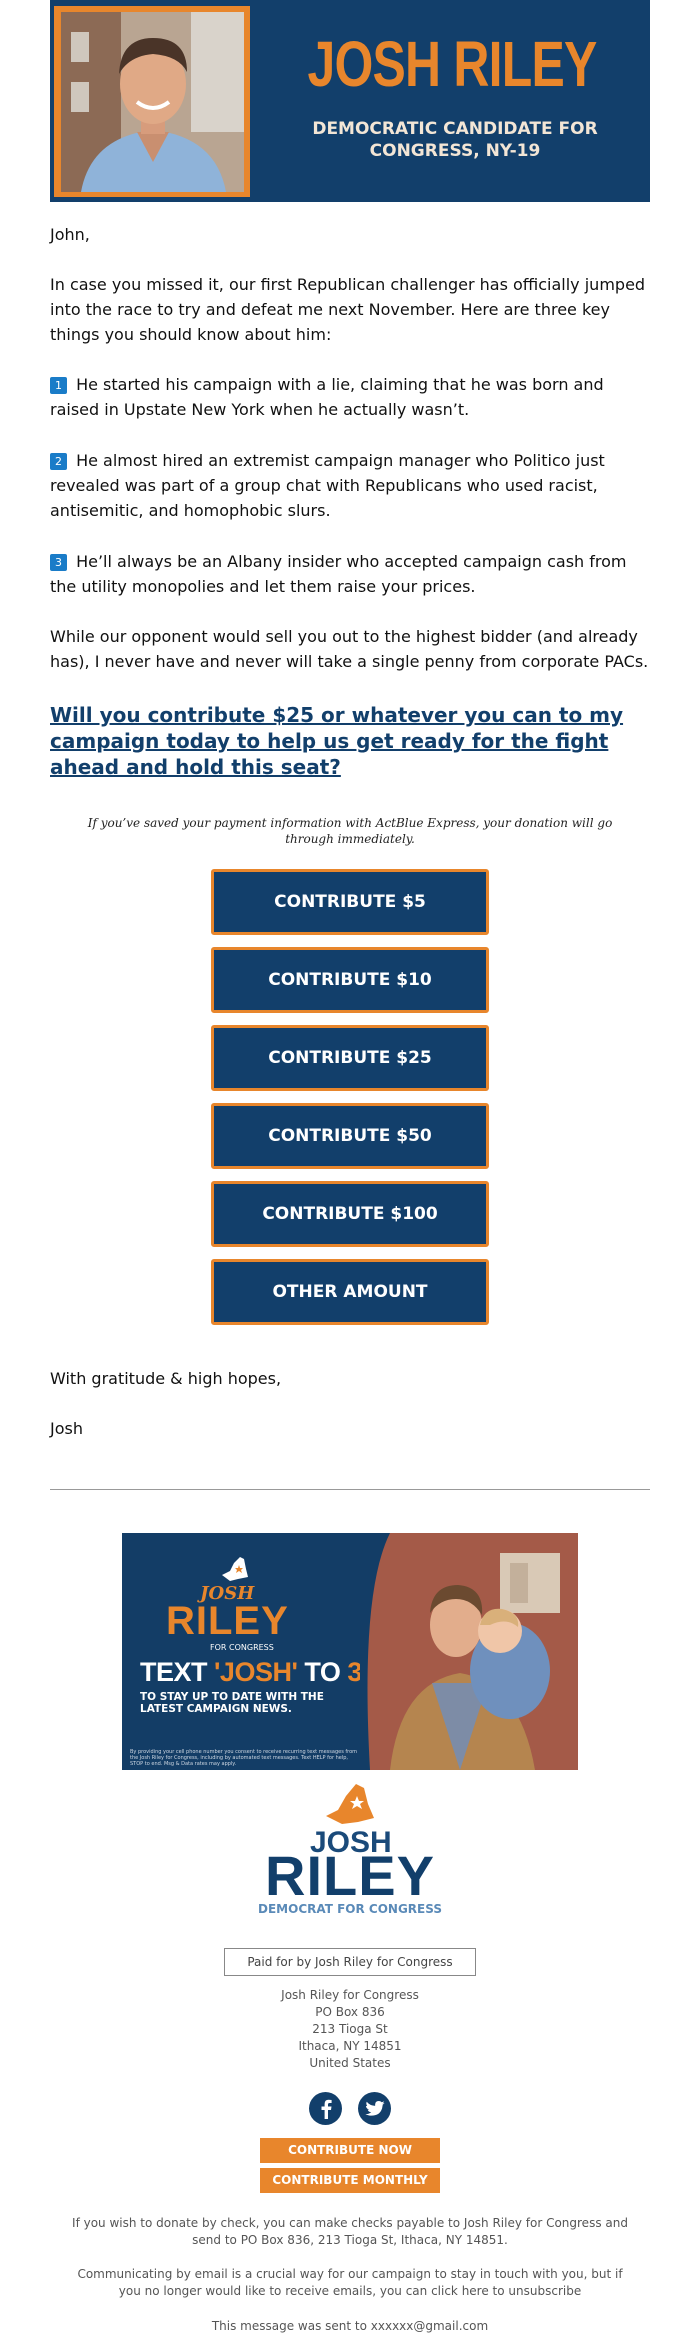 Image resolution: width=700 pixels, height=2345 pixels. Describe the element at coordinates (350, 1962) in the screenshot. I see `paid-for-box: Paid for by Josh Riley for Congress` at that location.